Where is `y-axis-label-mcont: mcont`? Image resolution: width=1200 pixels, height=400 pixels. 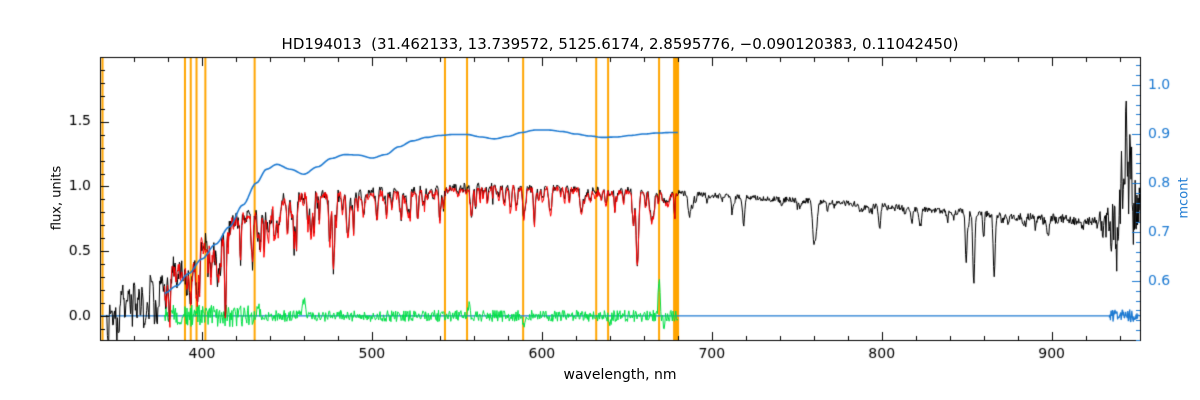 y-axis-label-mcont: mcont is located at coordinates (1184, 198).